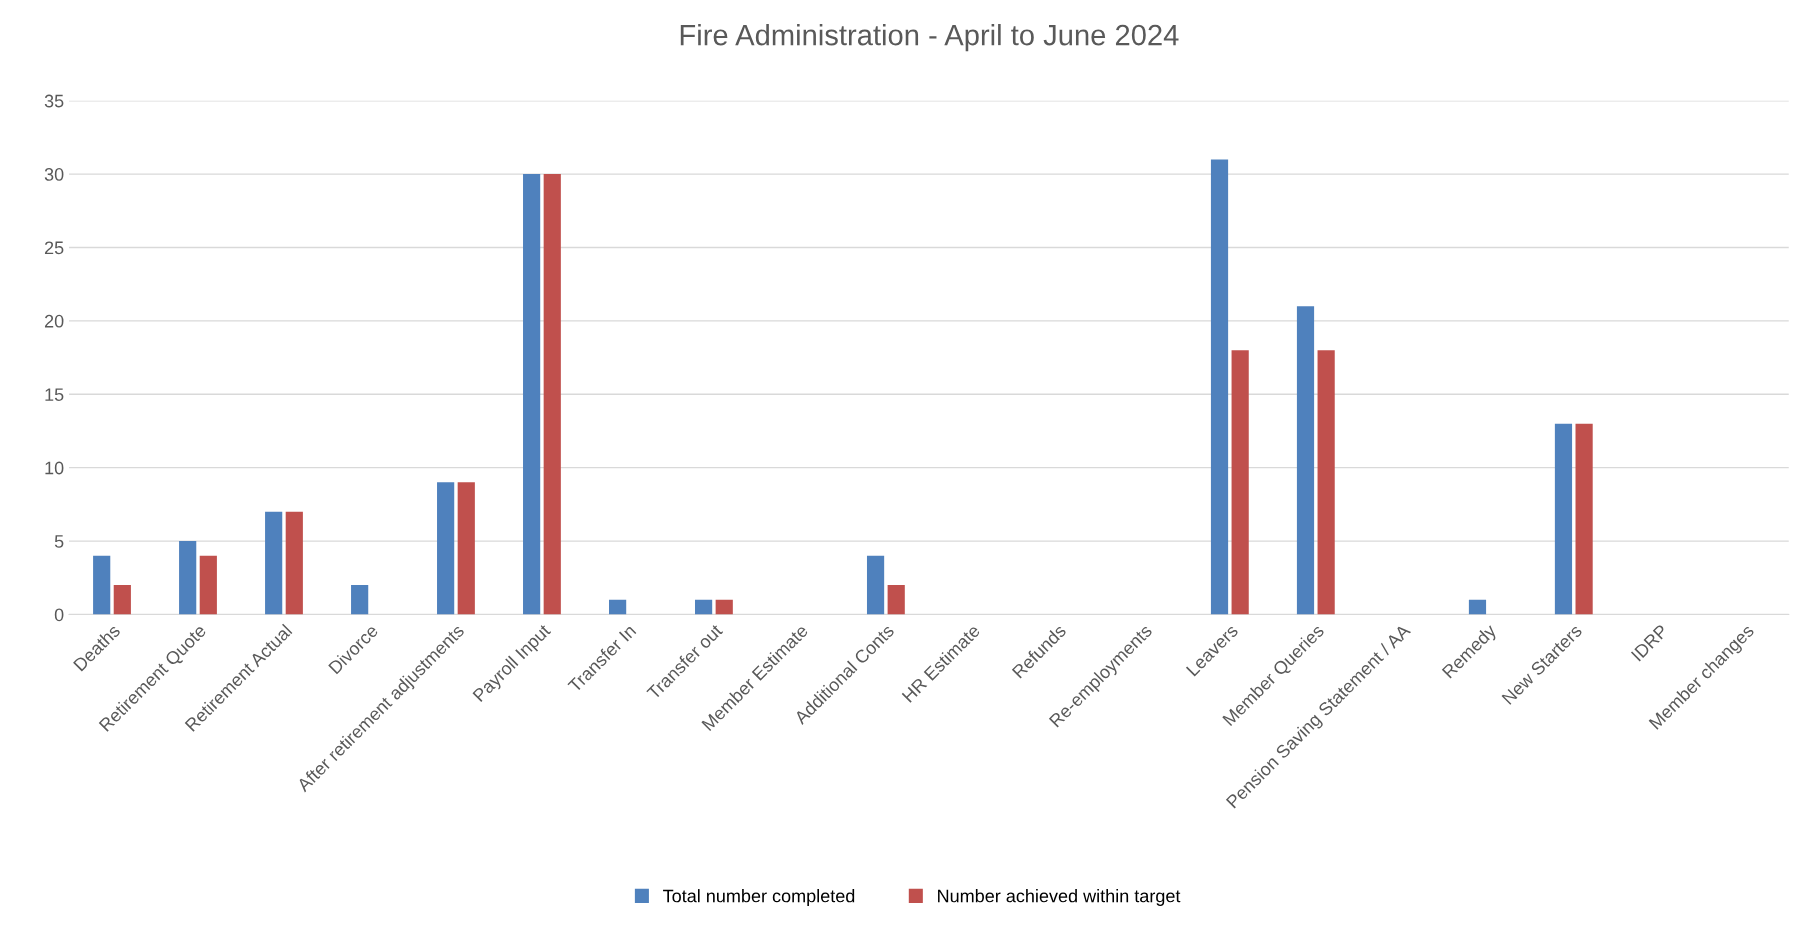 Image resolution: width=1816 pixels, height=941 pixels. Describe the element at coordinates (59, 541) in the screenshot. I see `y-tick-label: 5` at that location.